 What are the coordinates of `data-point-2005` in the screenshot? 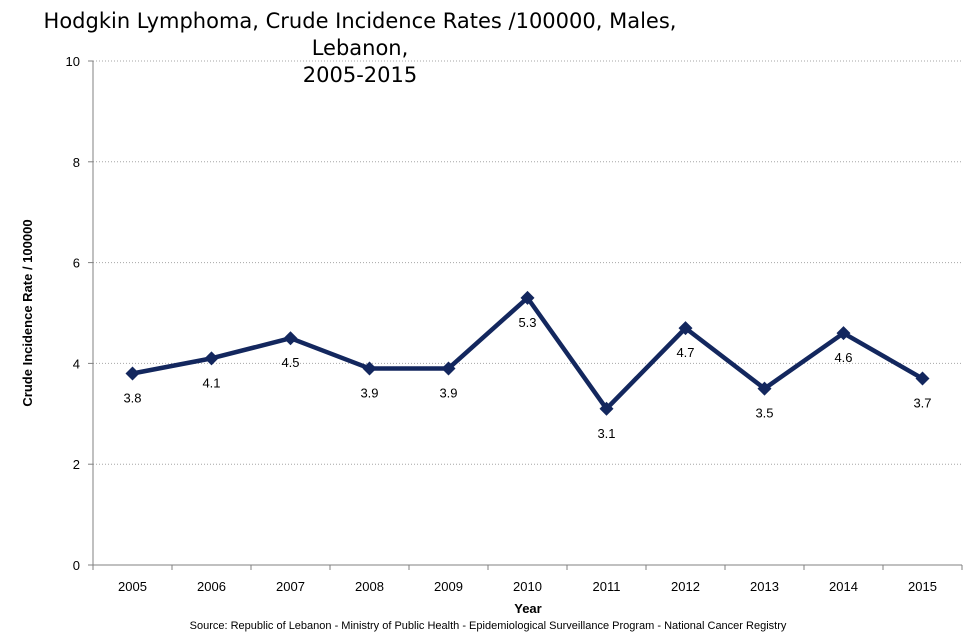 It's located at (132, 373).